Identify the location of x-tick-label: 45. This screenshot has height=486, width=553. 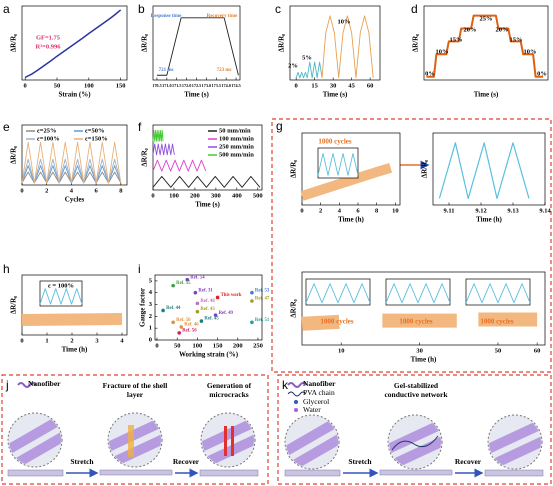
(351, 85).